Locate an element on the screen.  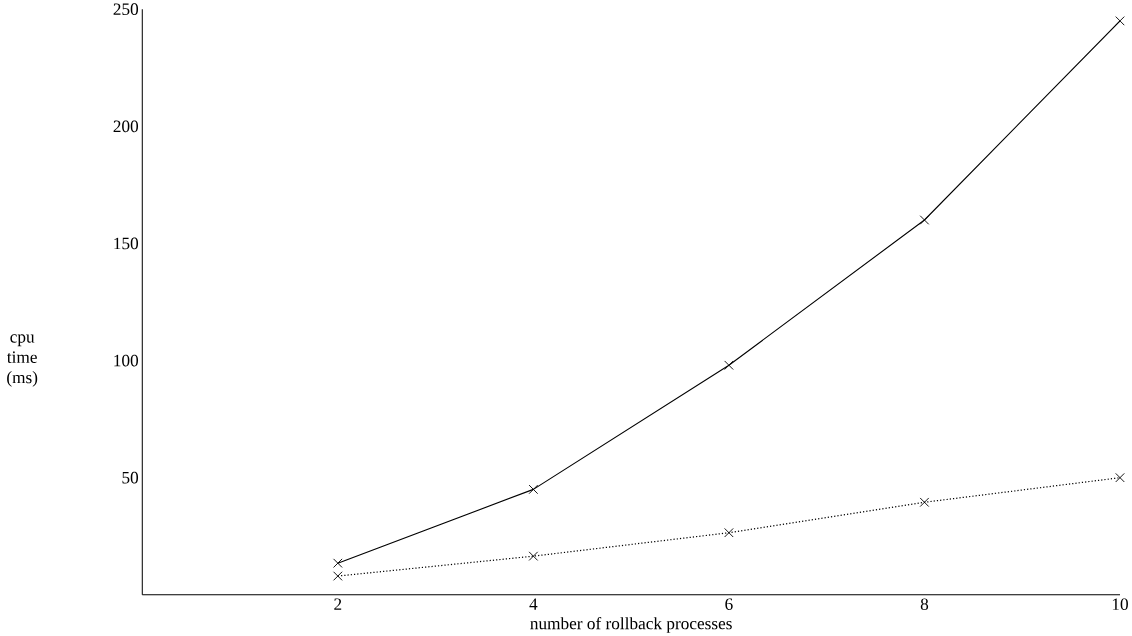
x-axis-title: number of rollback processes is located at coordinates (631, 624).